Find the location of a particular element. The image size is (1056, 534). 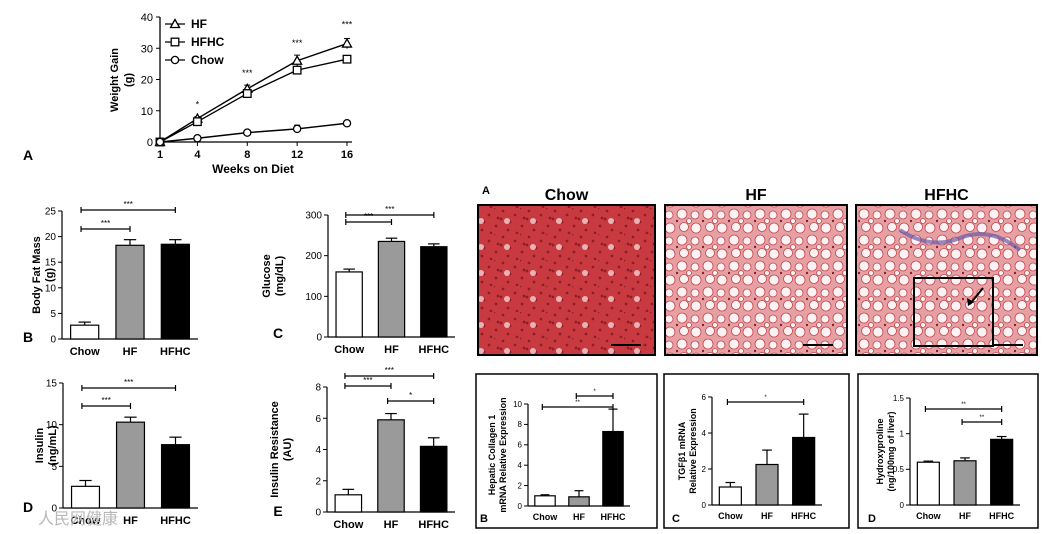

inset-box is located at coordinates (953, 312).